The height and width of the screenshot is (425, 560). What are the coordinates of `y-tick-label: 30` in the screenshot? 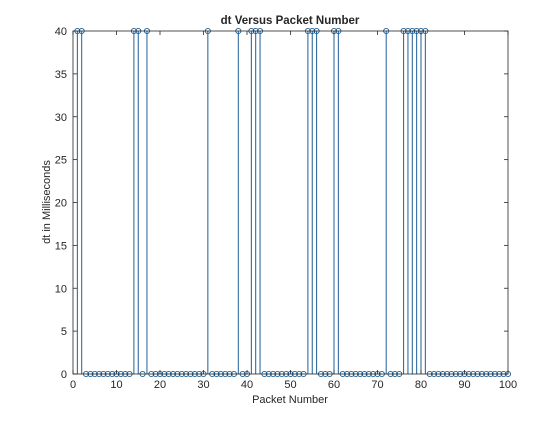 It's located at (61, 118).